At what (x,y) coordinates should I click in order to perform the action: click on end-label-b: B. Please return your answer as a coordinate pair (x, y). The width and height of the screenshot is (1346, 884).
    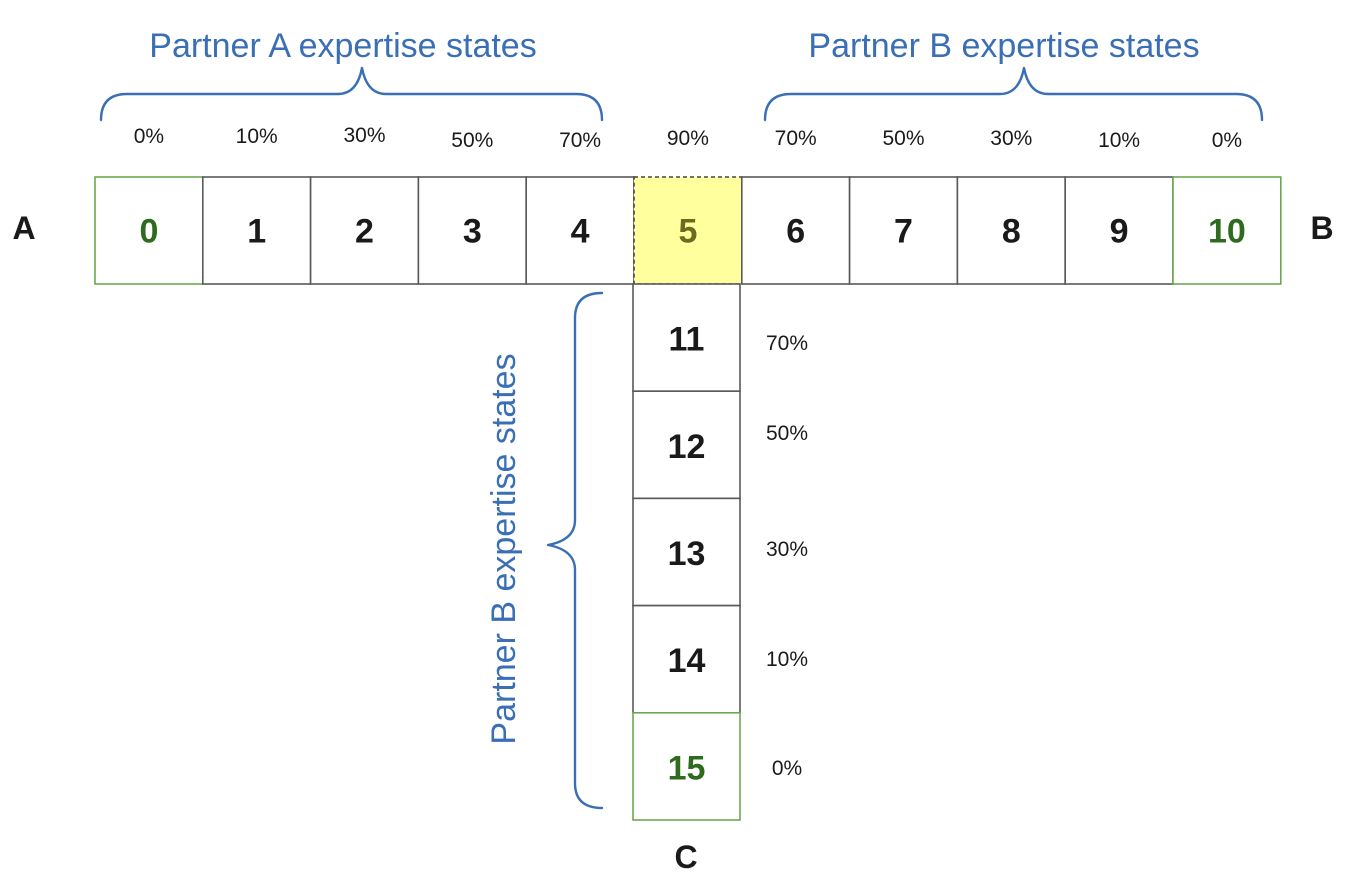
    Looking at the image, I should click on (1321, 228).